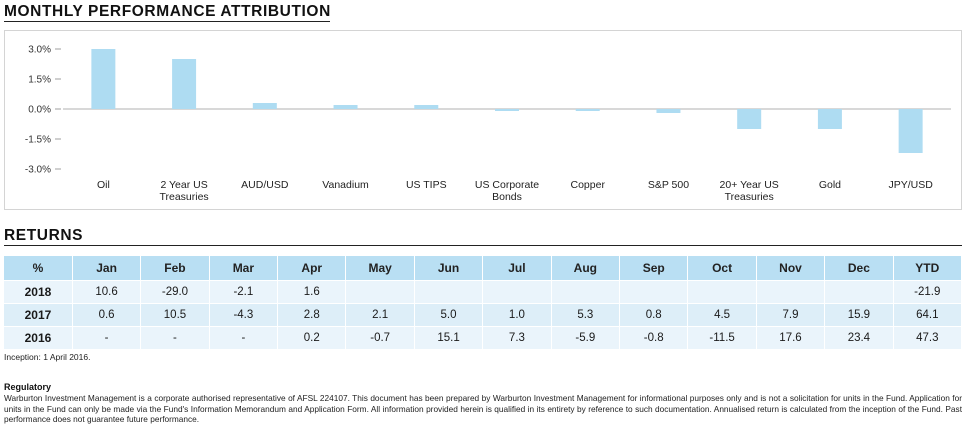  I want to click on header-cell-nov: Nov, so click(791, 268).